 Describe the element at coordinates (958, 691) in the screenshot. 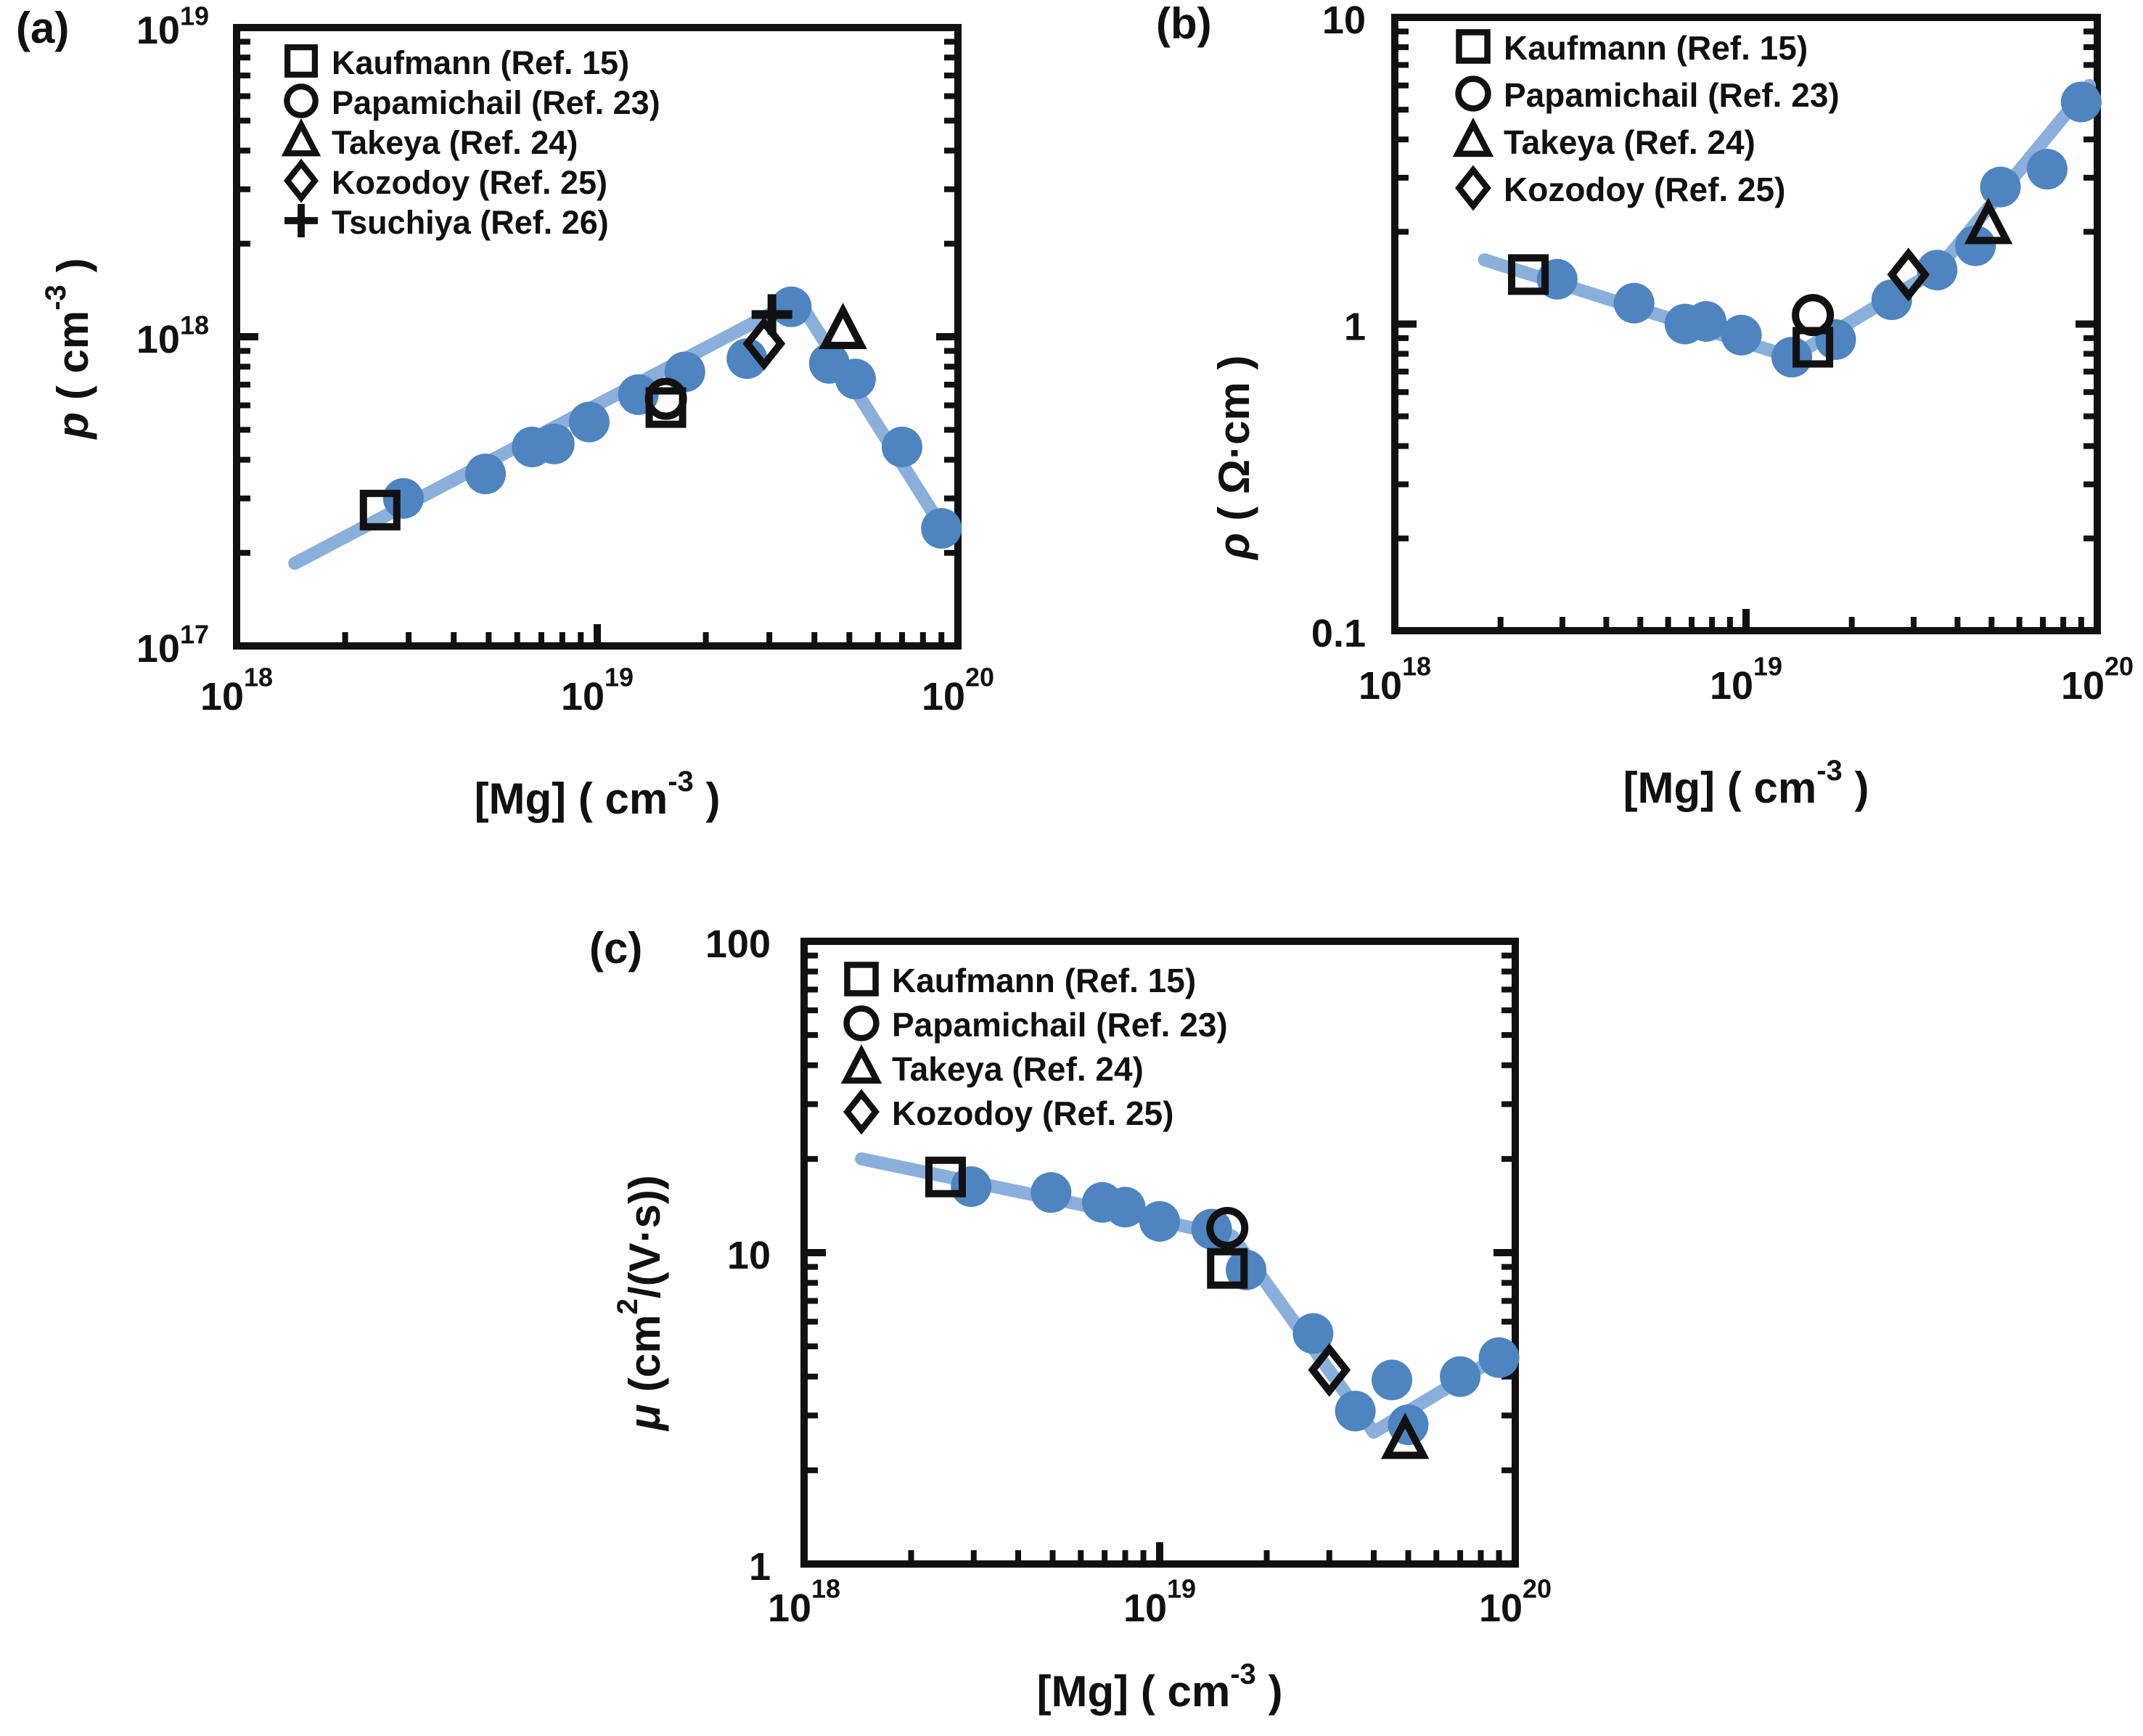

I see `panel-a-x-tick-label: 1020` at that location.